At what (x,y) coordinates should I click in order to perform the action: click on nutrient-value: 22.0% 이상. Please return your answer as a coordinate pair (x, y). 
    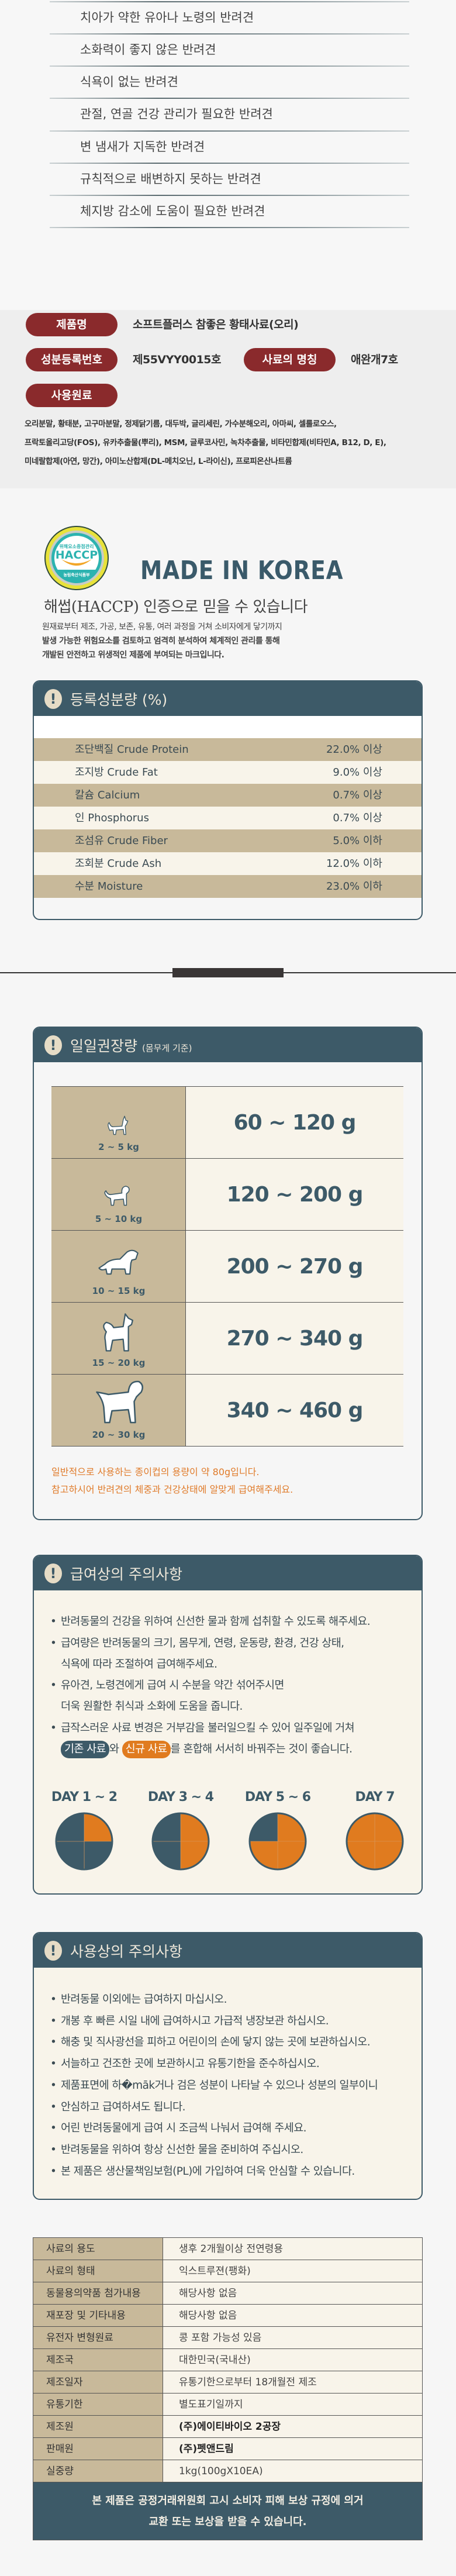
    Looking at the image, I should click on (354, 749).